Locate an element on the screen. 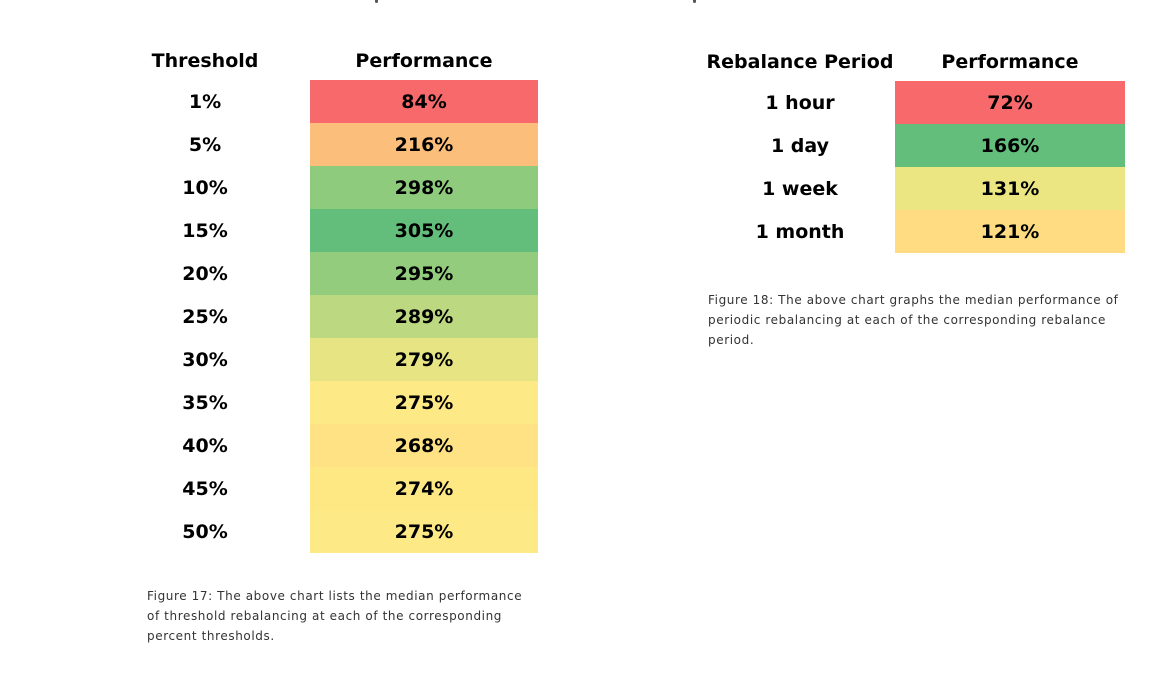  performance-value-cell: 121% is located at coordinates (1010, 231).